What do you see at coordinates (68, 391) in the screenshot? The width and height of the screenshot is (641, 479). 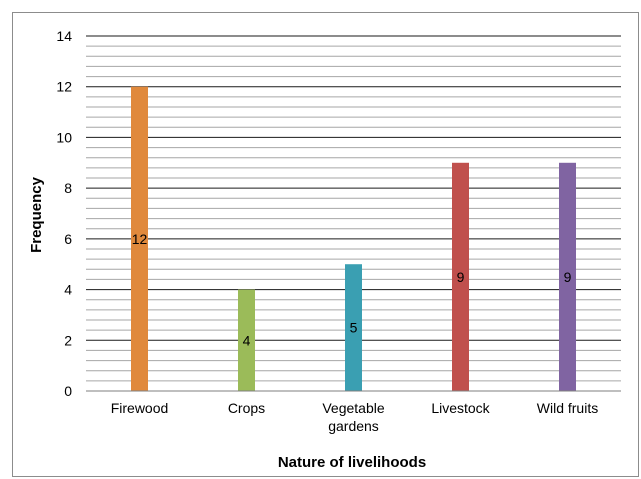 I see `y-tick-label: 0` at bounding box center [68, 391].